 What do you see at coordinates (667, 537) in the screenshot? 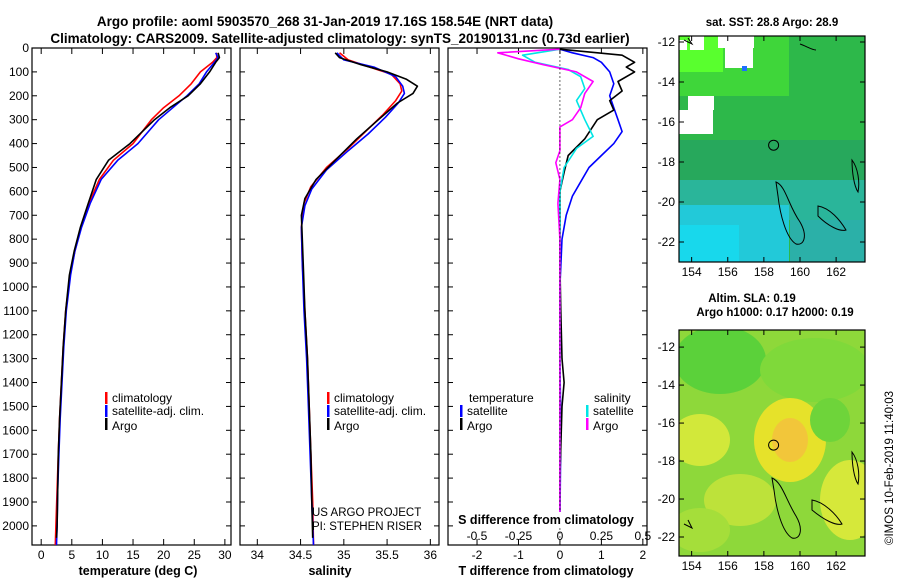
I see `map-y-tick-label: -22` at bounding box center [667, 537].